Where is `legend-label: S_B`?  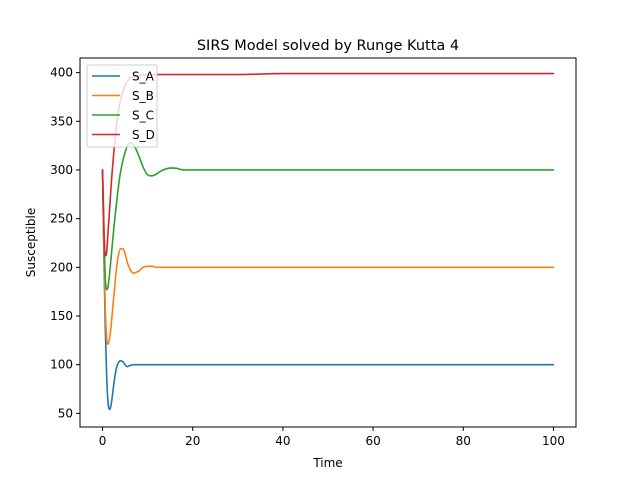 legend-label: S_B is located at coordinates (143, 96).